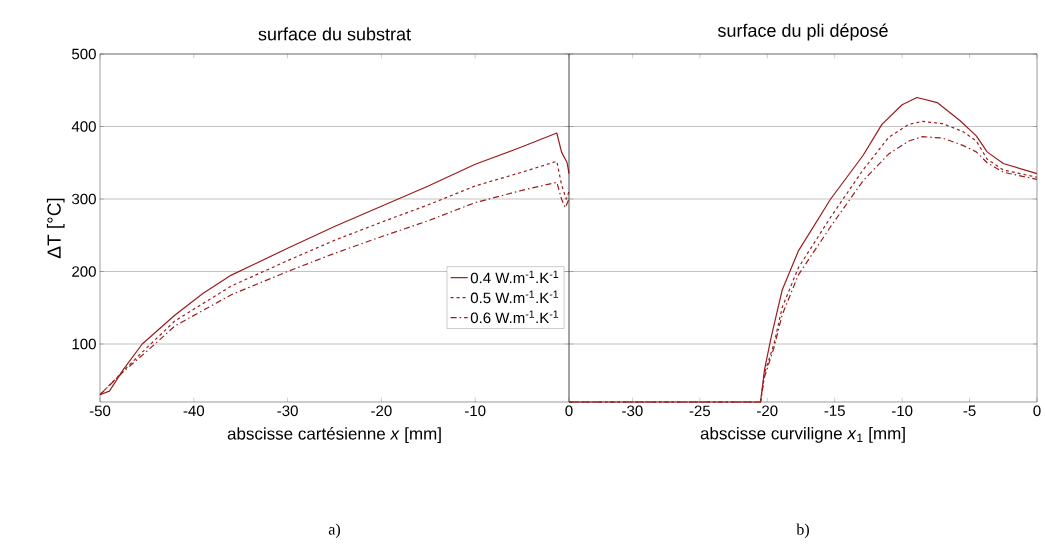  What do you see at coordinates (100, 411) in the screenshot?
I see `x-tick-label: -50` at bounding box center [100, 411].